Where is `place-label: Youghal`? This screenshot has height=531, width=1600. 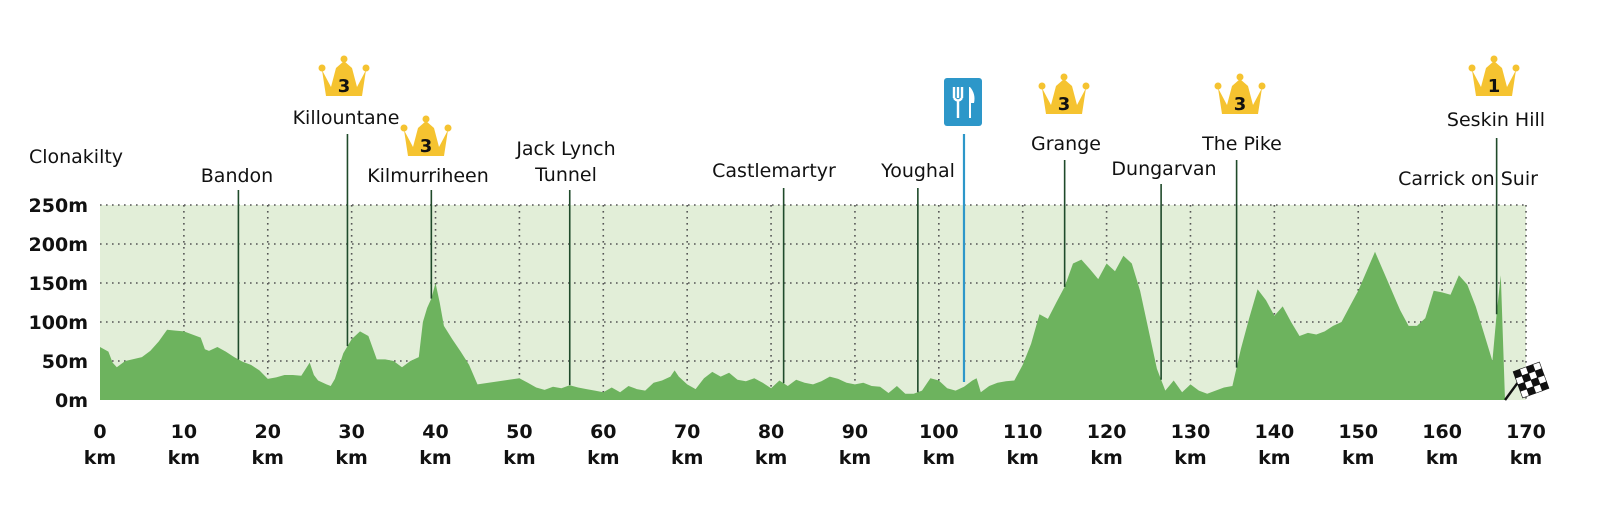 place-label: Youghal is located at coordinates (917, 171).